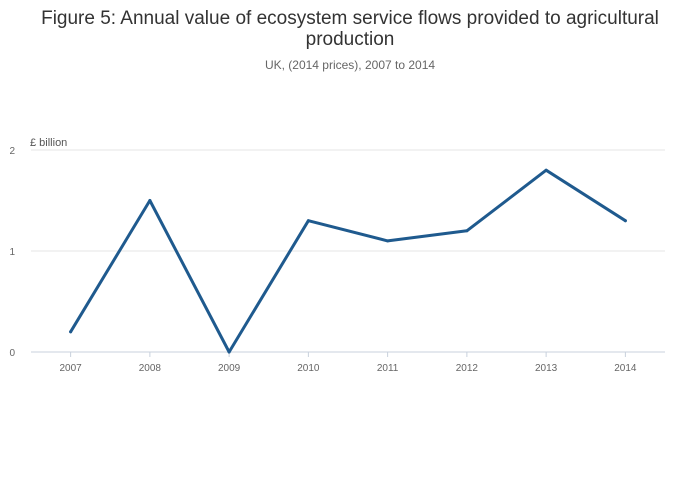 Image resolution: width=700 pixels, height=502 pixels. I want to click on y-tick-label: 1, so click(12, 252).